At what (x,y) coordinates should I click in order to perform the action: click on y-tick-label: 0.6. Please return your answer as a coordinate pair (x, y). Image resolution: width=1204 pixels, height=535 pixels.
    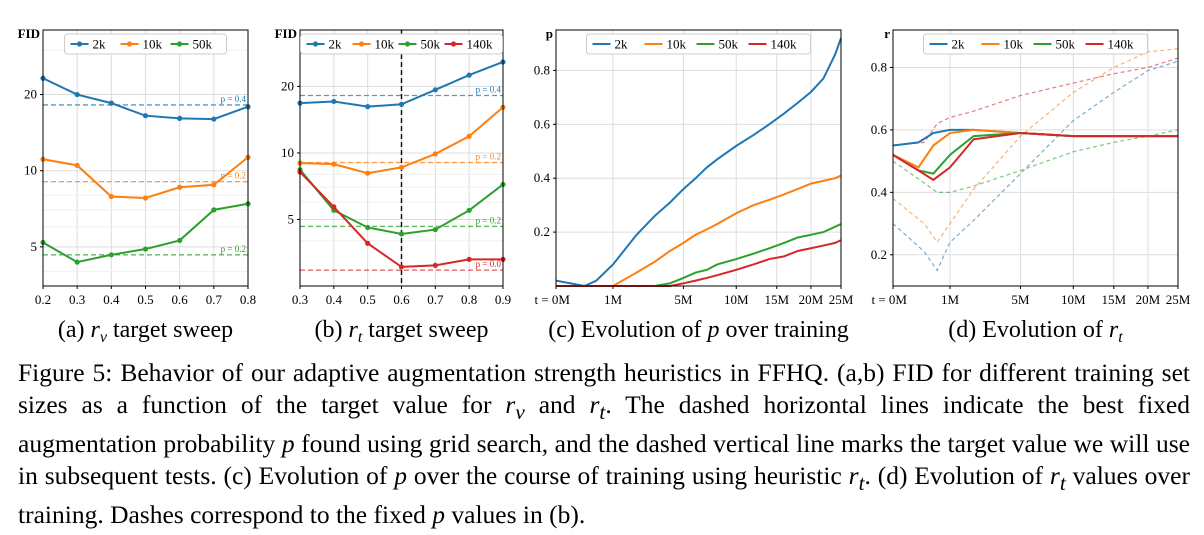
    Looking at the image, I should click on (542, 123).